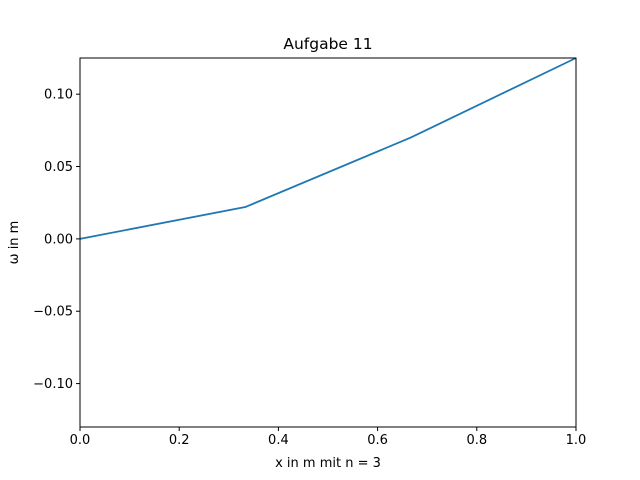  Describe the element at coordinates (14, 243) in the screenshot. I see `y-axis-label: ω in m` at that location.